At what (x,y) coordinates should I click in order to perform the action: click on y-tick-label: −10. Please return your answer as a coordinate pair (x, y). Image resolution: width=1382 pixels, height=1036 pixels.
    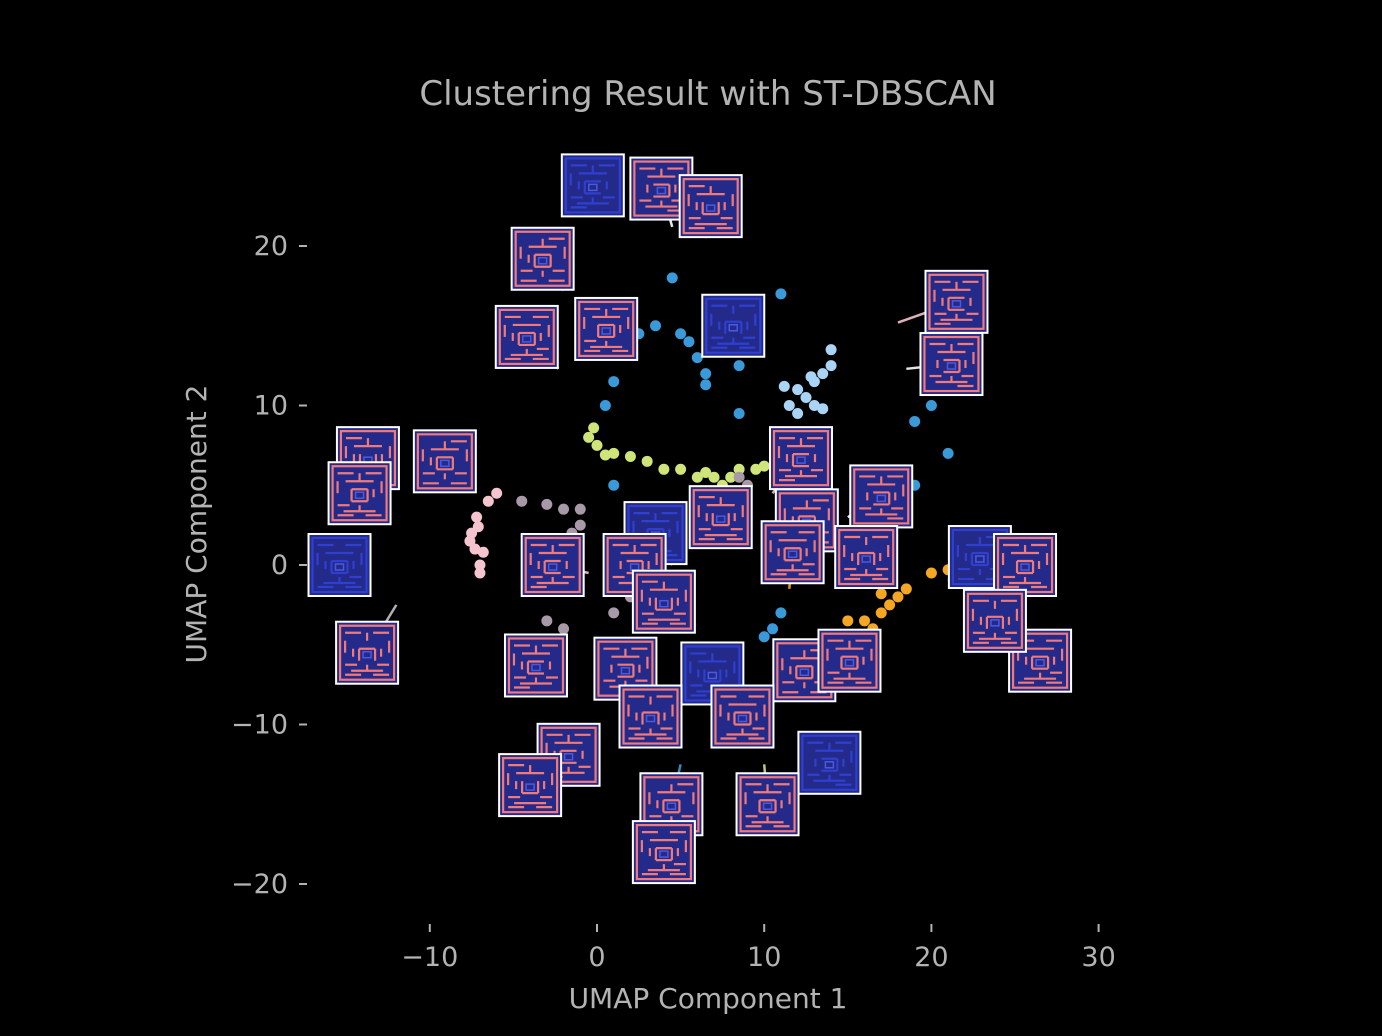
    Looking at the image, I should click on (259, 725).